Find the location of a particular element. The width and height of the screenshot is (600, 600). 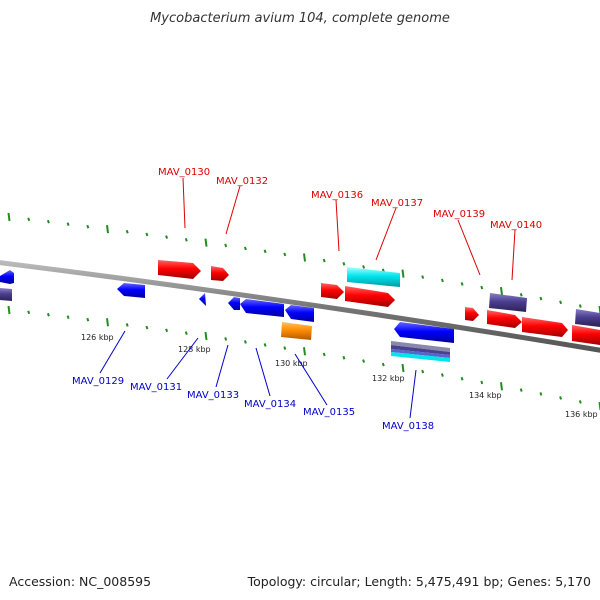

gene-mav0140b is located at coordinates (545, 327).